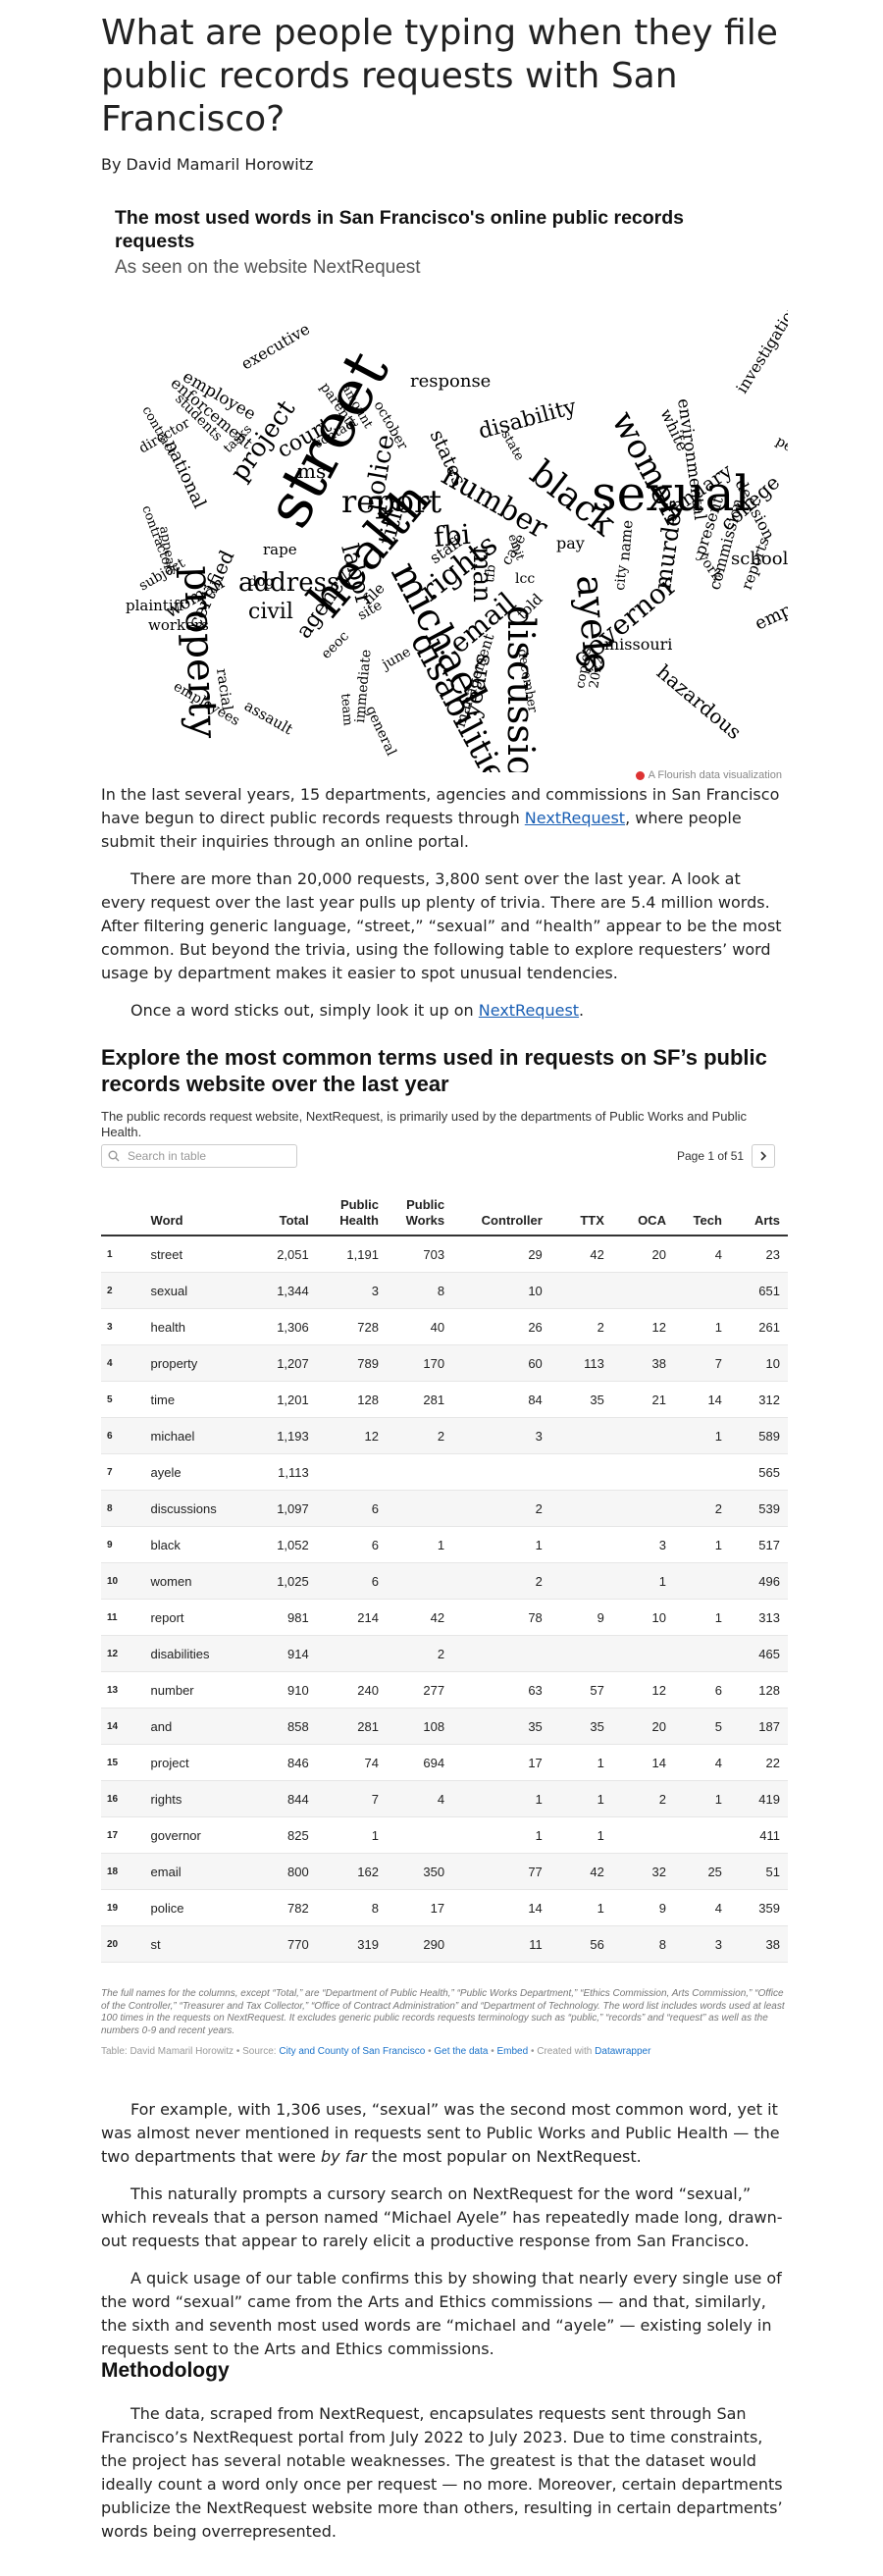 This screenshot has height=2576, width=883. Describe the element at coordinates (758, 1326) in the screenshot. I see `cell-arts: 261` at that location.